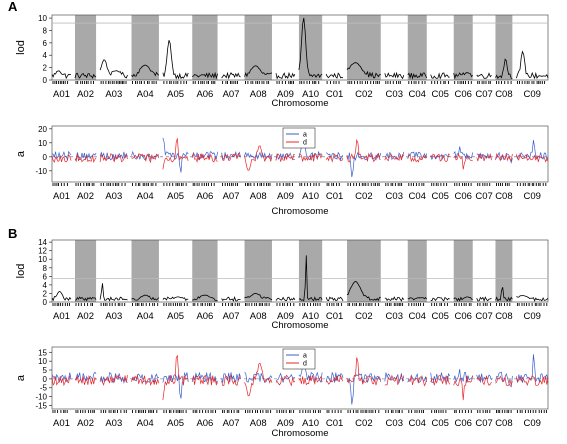 This screenshot has width=567, height=444. What do you see at coordinates (285, 94) in the screenshot?
I see `chart-1-chrom-label-a09: A09` at bounding box center [285, 94].